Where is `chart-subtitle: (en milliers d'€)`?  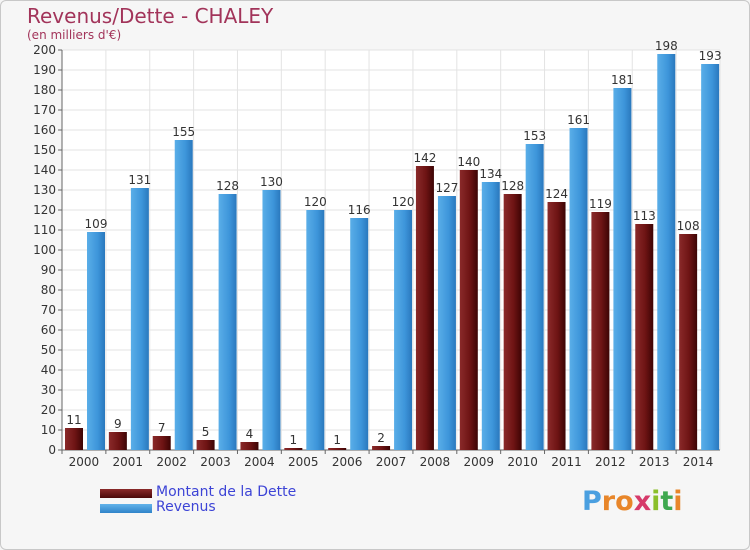
chart-subtitle: (en milliers d'€) is located at coordinates (74, 35).